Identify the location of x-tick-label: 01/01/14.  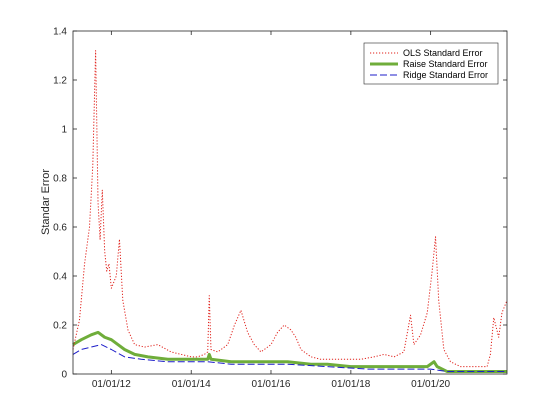
(191, 384).